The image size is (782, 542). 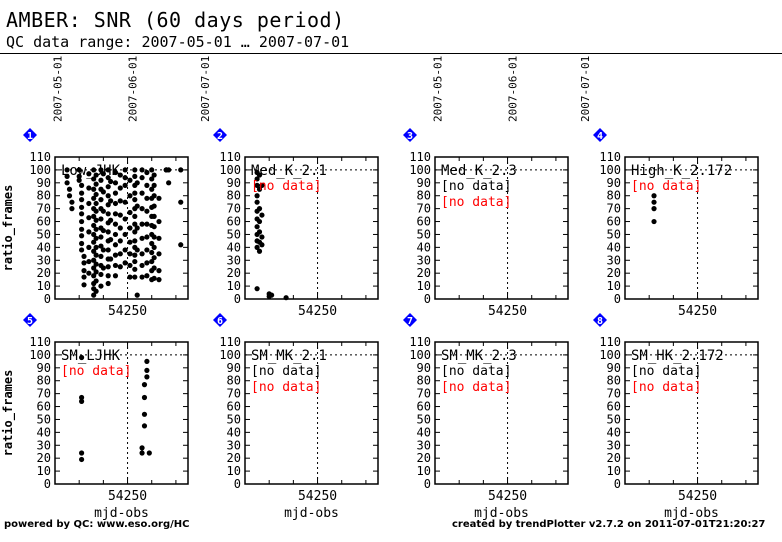 I want to click on panel-badge-label: 7, so click(x=410, y=321).